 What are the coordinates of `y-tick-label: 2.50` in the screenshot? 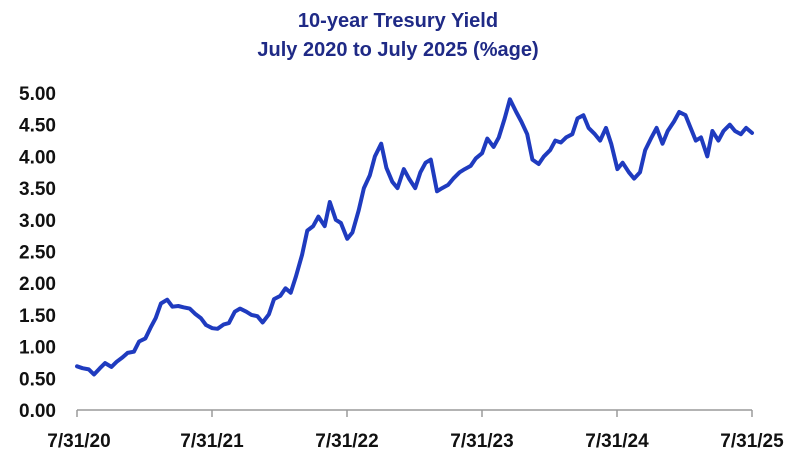 It's located at (37, 253).